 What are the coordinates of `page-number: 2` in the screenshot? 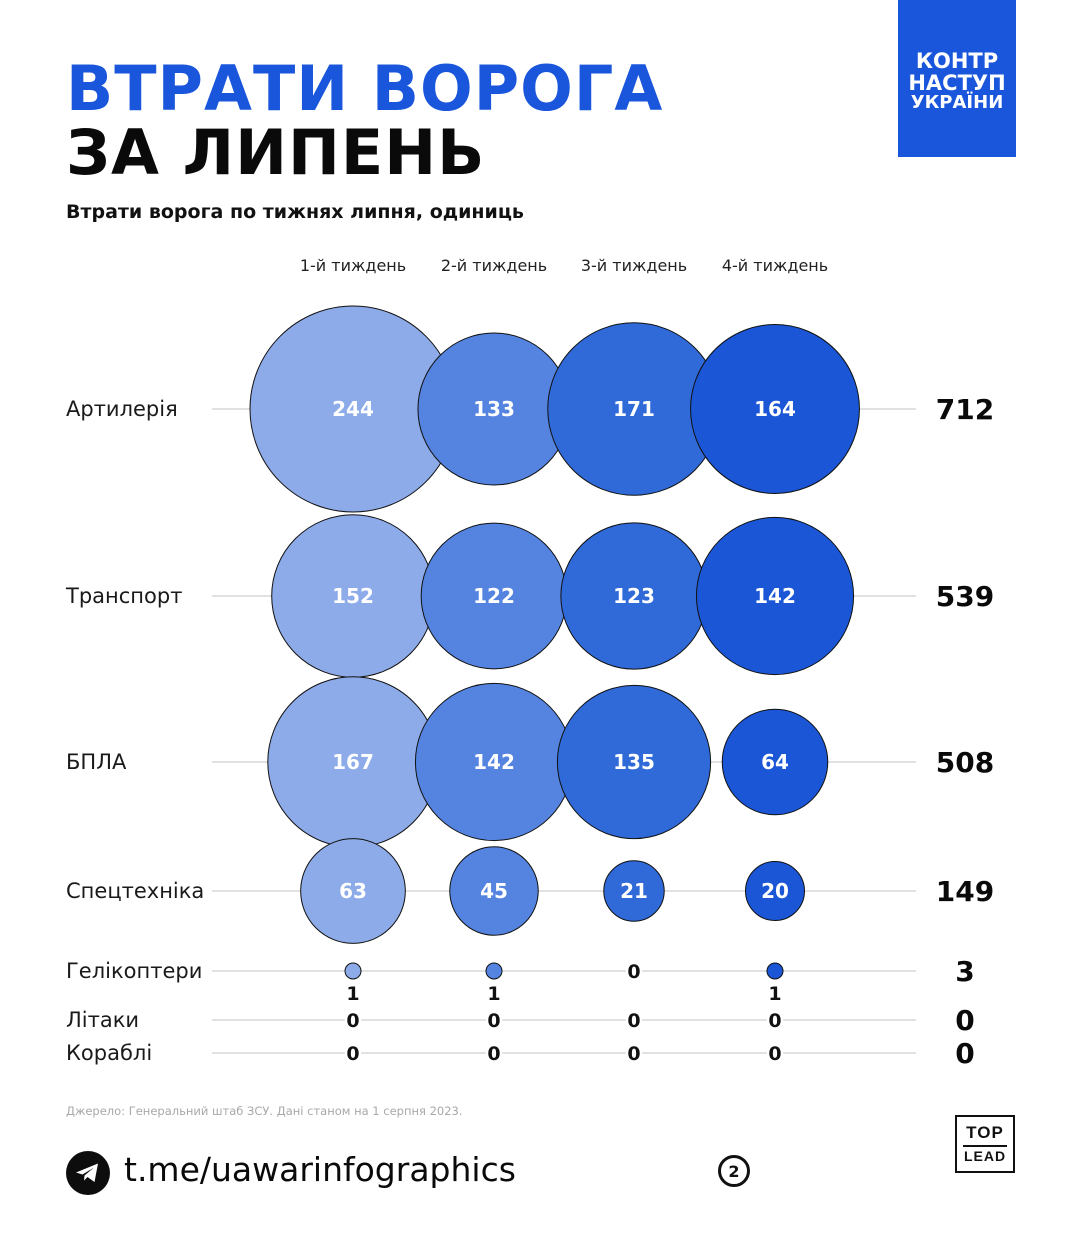 It's located at (734, 1171).